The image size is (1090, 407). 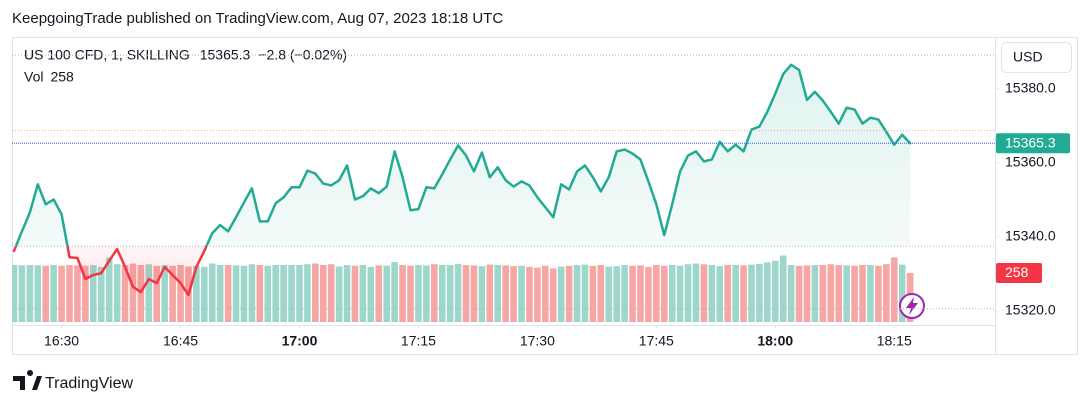 I want to click on brand: TradingView, so click(x=73, y=380).